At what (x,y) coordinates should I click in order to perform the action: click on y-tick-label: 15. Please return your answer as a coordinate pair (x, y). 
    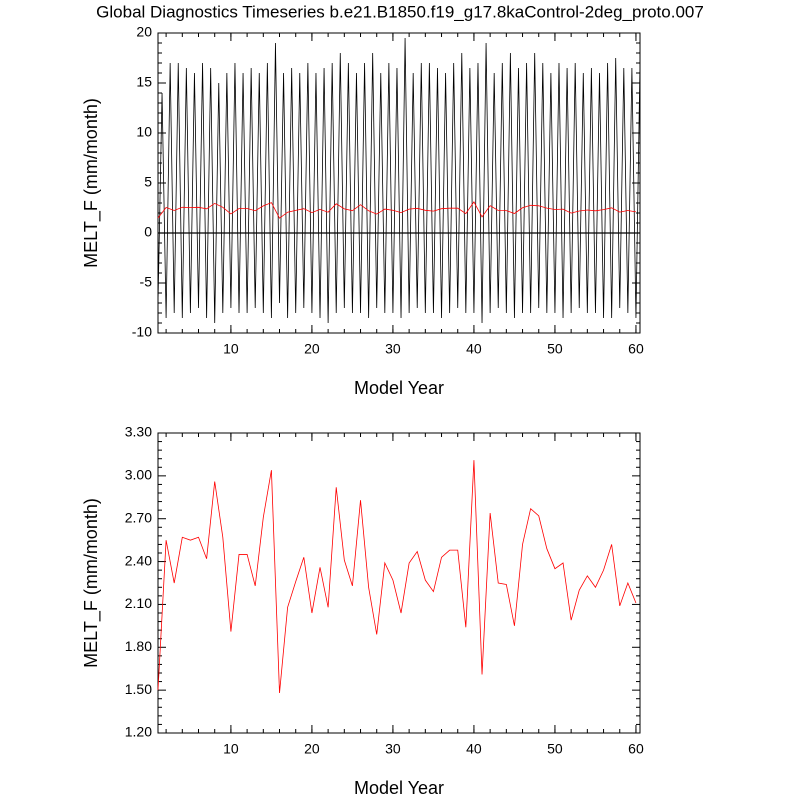
    Looking at the image, I should click on (144, 82).